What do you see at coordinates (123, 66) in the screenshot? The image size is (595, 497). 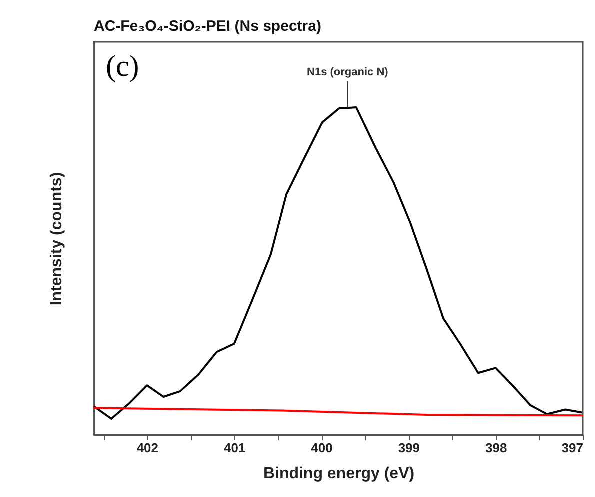 I see `text: (c)` at bounding box center [123, 66].